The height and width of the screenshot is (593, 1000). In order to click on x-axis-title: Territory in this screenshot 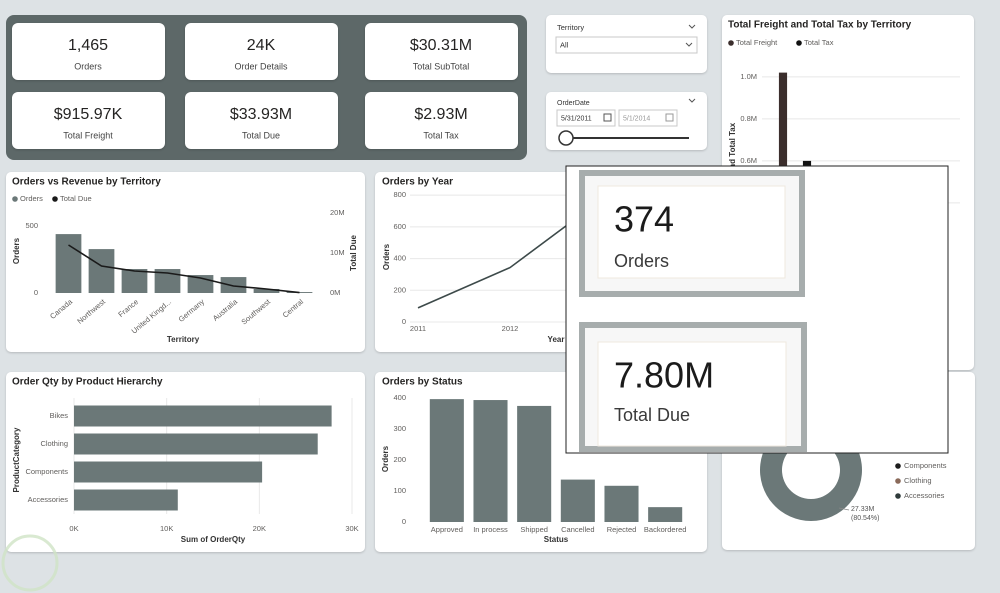, I will do `click(183, 339)`.